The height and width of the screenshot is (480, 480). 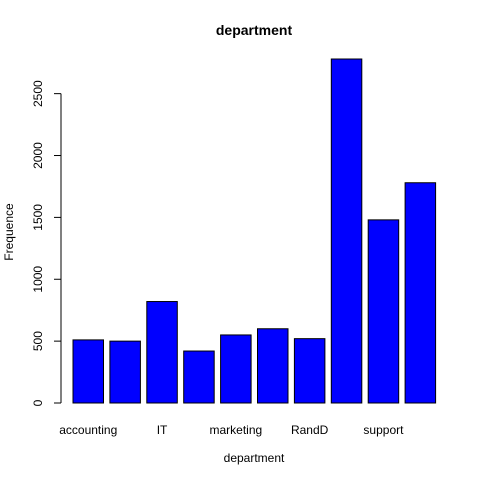 I want to click on bar-marketing, so click(x=236, y=369).